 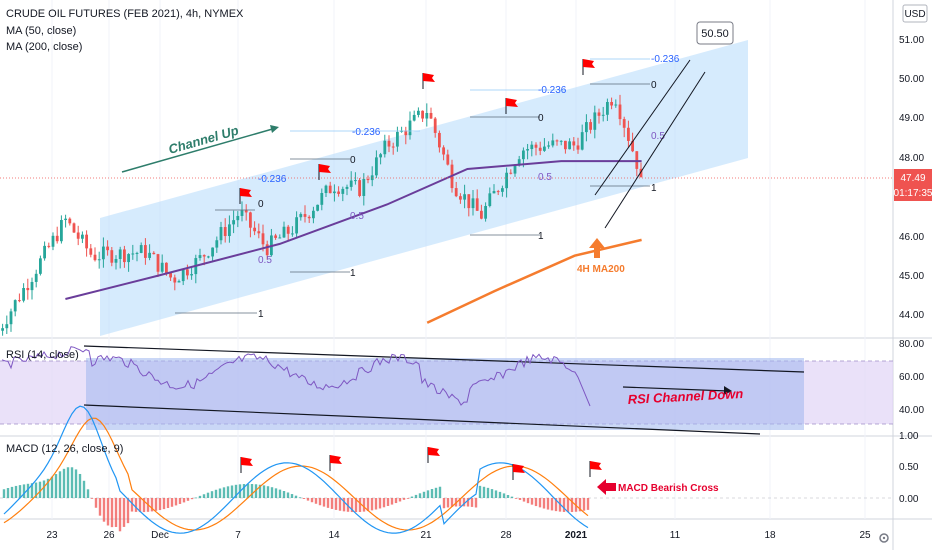 I want to click on target-callout: 50.50, so click(x=715, y=33).